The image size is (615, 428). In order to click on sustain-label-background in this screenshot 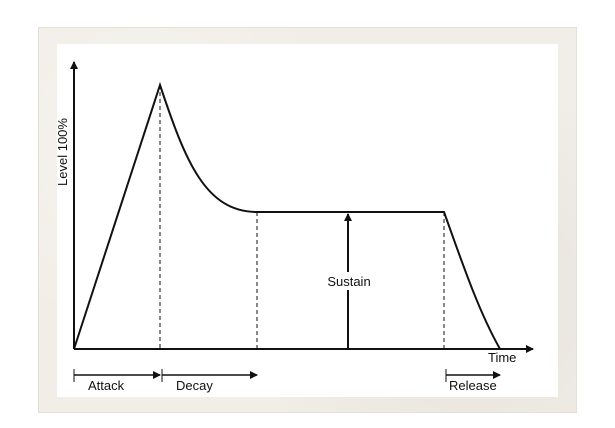, I will do `click(349, 281)`.